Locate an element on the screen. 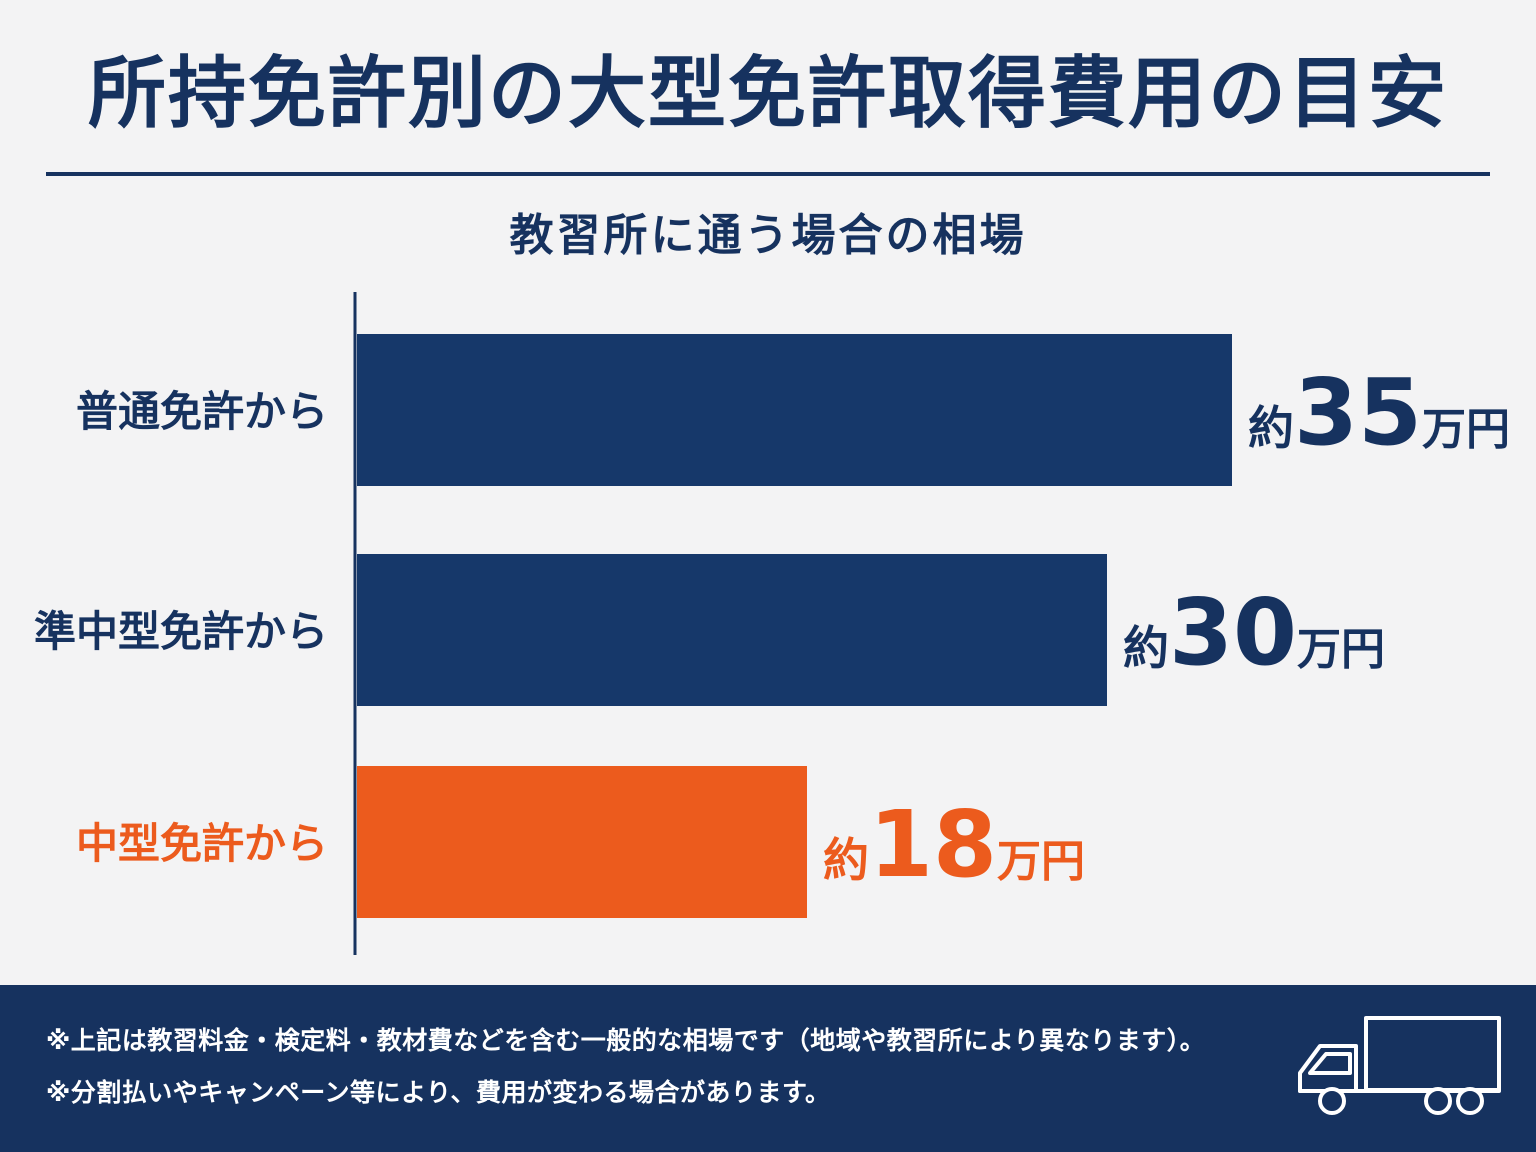 This screenshot has height=1152, width=1536. footer-note: ※分割払いやキャンペーン等により、費用が変わる場合があります。 is located at coordinates (438, 1092).